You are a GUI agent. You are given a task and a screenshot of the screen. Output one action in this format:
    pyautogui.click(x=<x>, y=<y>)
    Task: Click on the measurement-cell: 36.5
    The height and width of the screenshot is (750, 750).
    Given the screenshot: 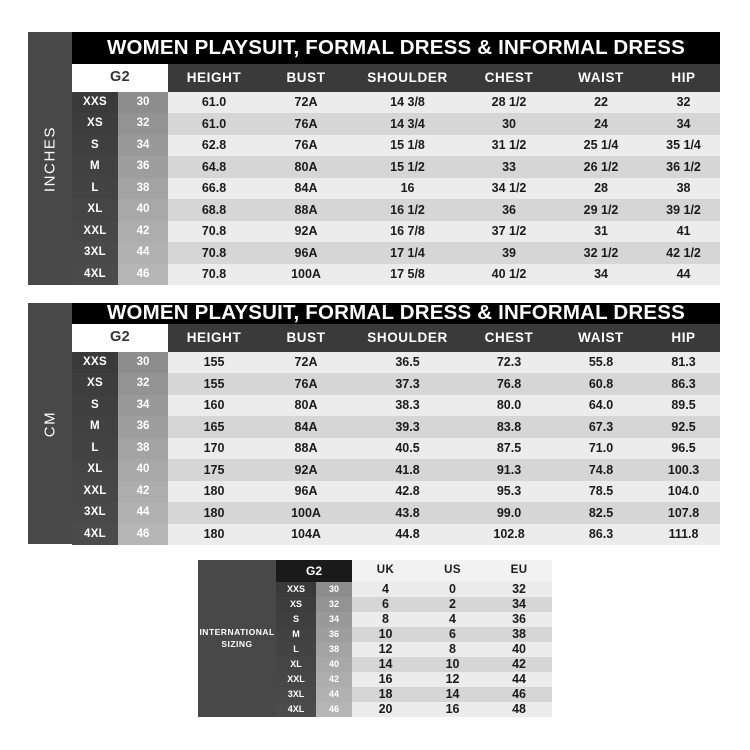 What is the action you would take?
    pyautogui.click(x=408, y=362)
    